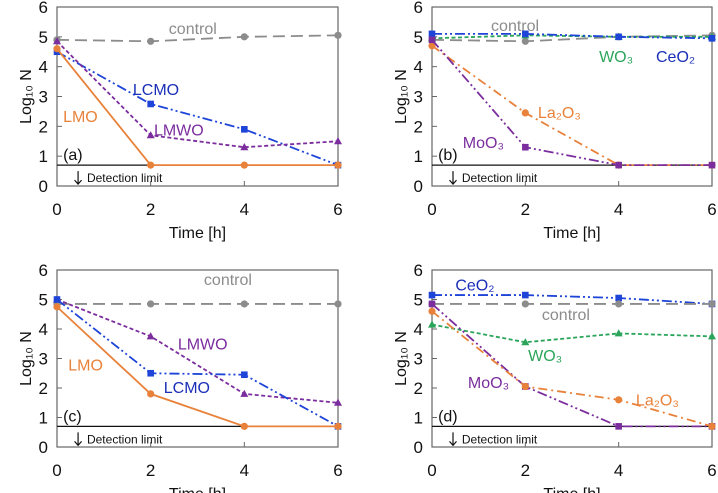  What do you see at coordinates (483, 143) in the screenshot?
I see `series-label: MoO₃` at bounding box center [483, 143].